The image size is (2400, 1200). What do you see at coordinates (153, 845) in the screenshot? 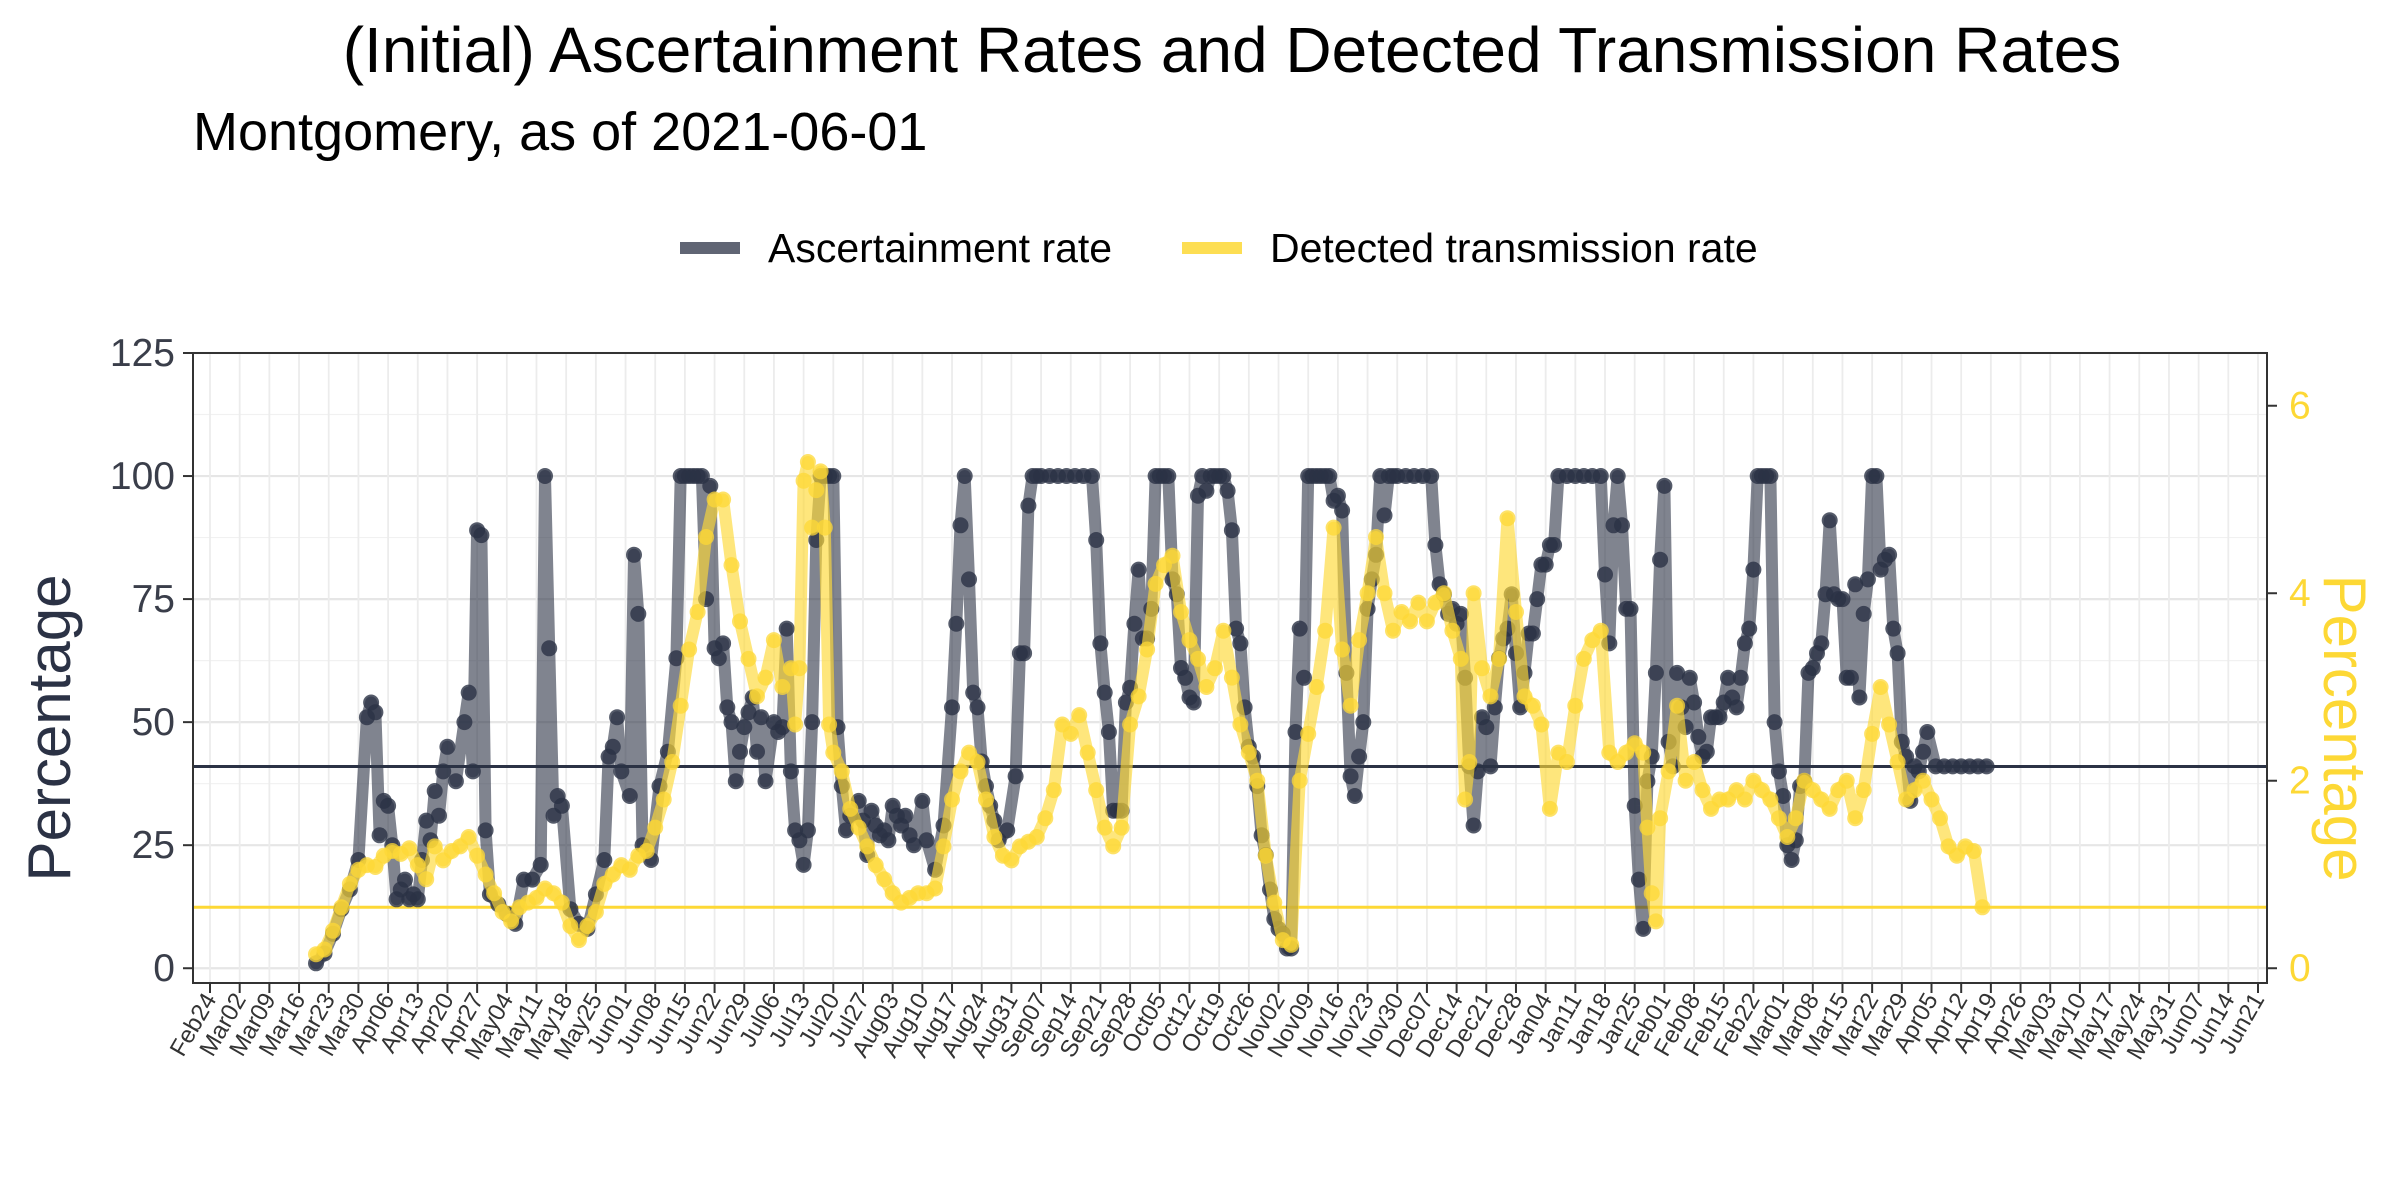
I see `y-left-tick-label: 25` at bounding box center [153, 845].